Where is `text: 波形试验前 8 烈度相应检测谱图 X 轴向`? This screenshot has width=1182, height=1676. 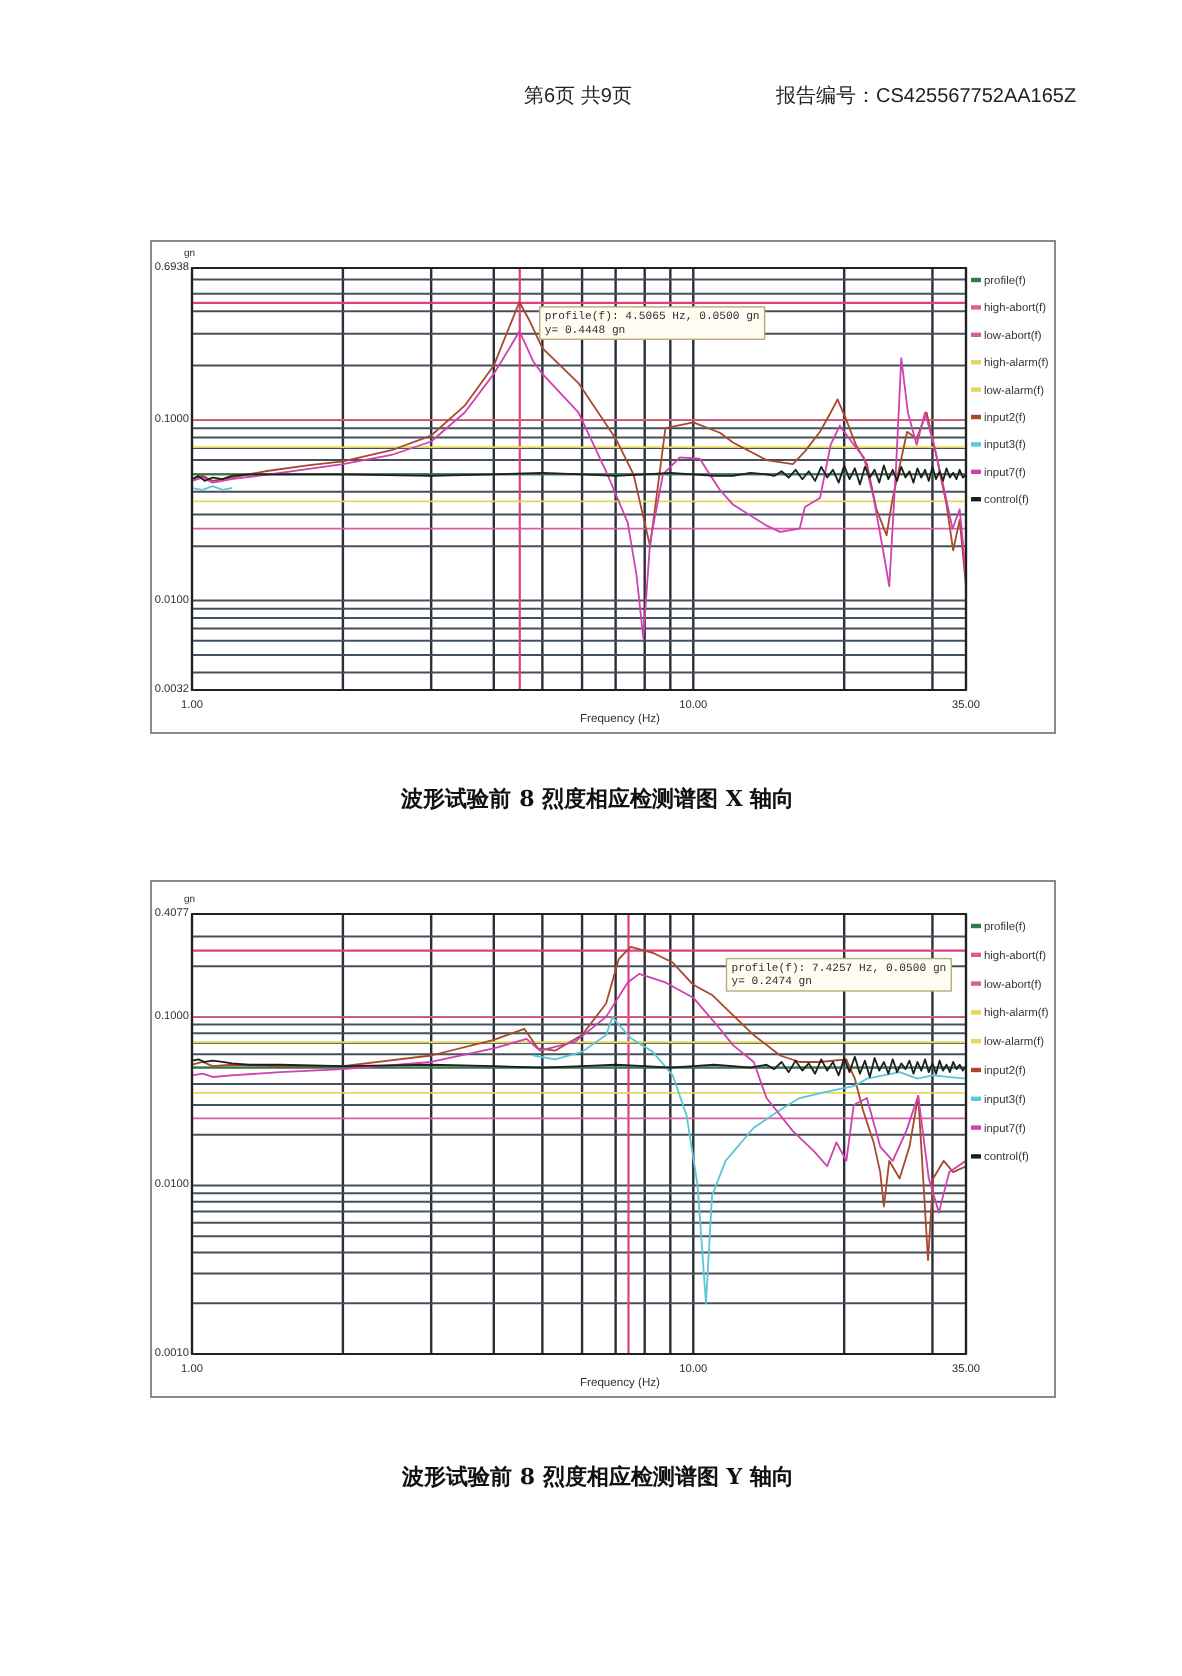
text: 波形试验前 8 烈度相应检测谱图 X 轴向 is located at coordinates (597, 799).